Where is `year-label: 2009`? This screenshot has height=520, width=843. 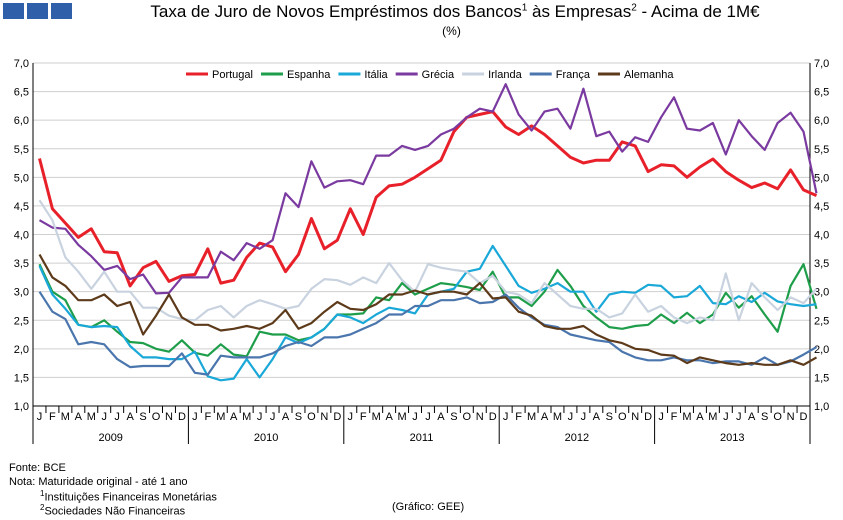
year-label: 2009 is located at coordinates (110, 438).